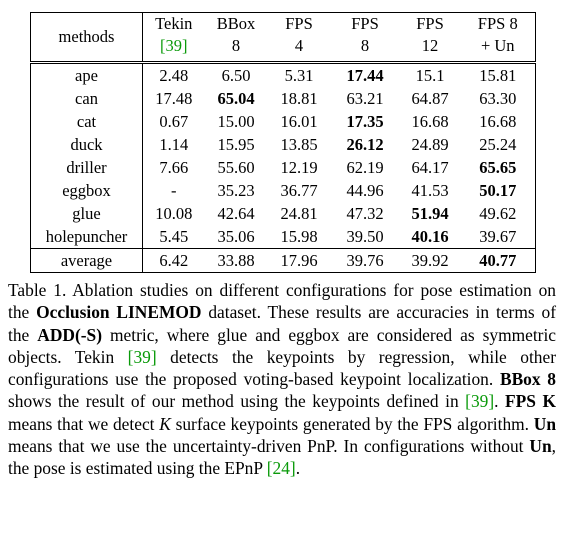 The width and height of the screenshot is (564, 539). I want to click on value-cell: 2.48, so click(174, 75).